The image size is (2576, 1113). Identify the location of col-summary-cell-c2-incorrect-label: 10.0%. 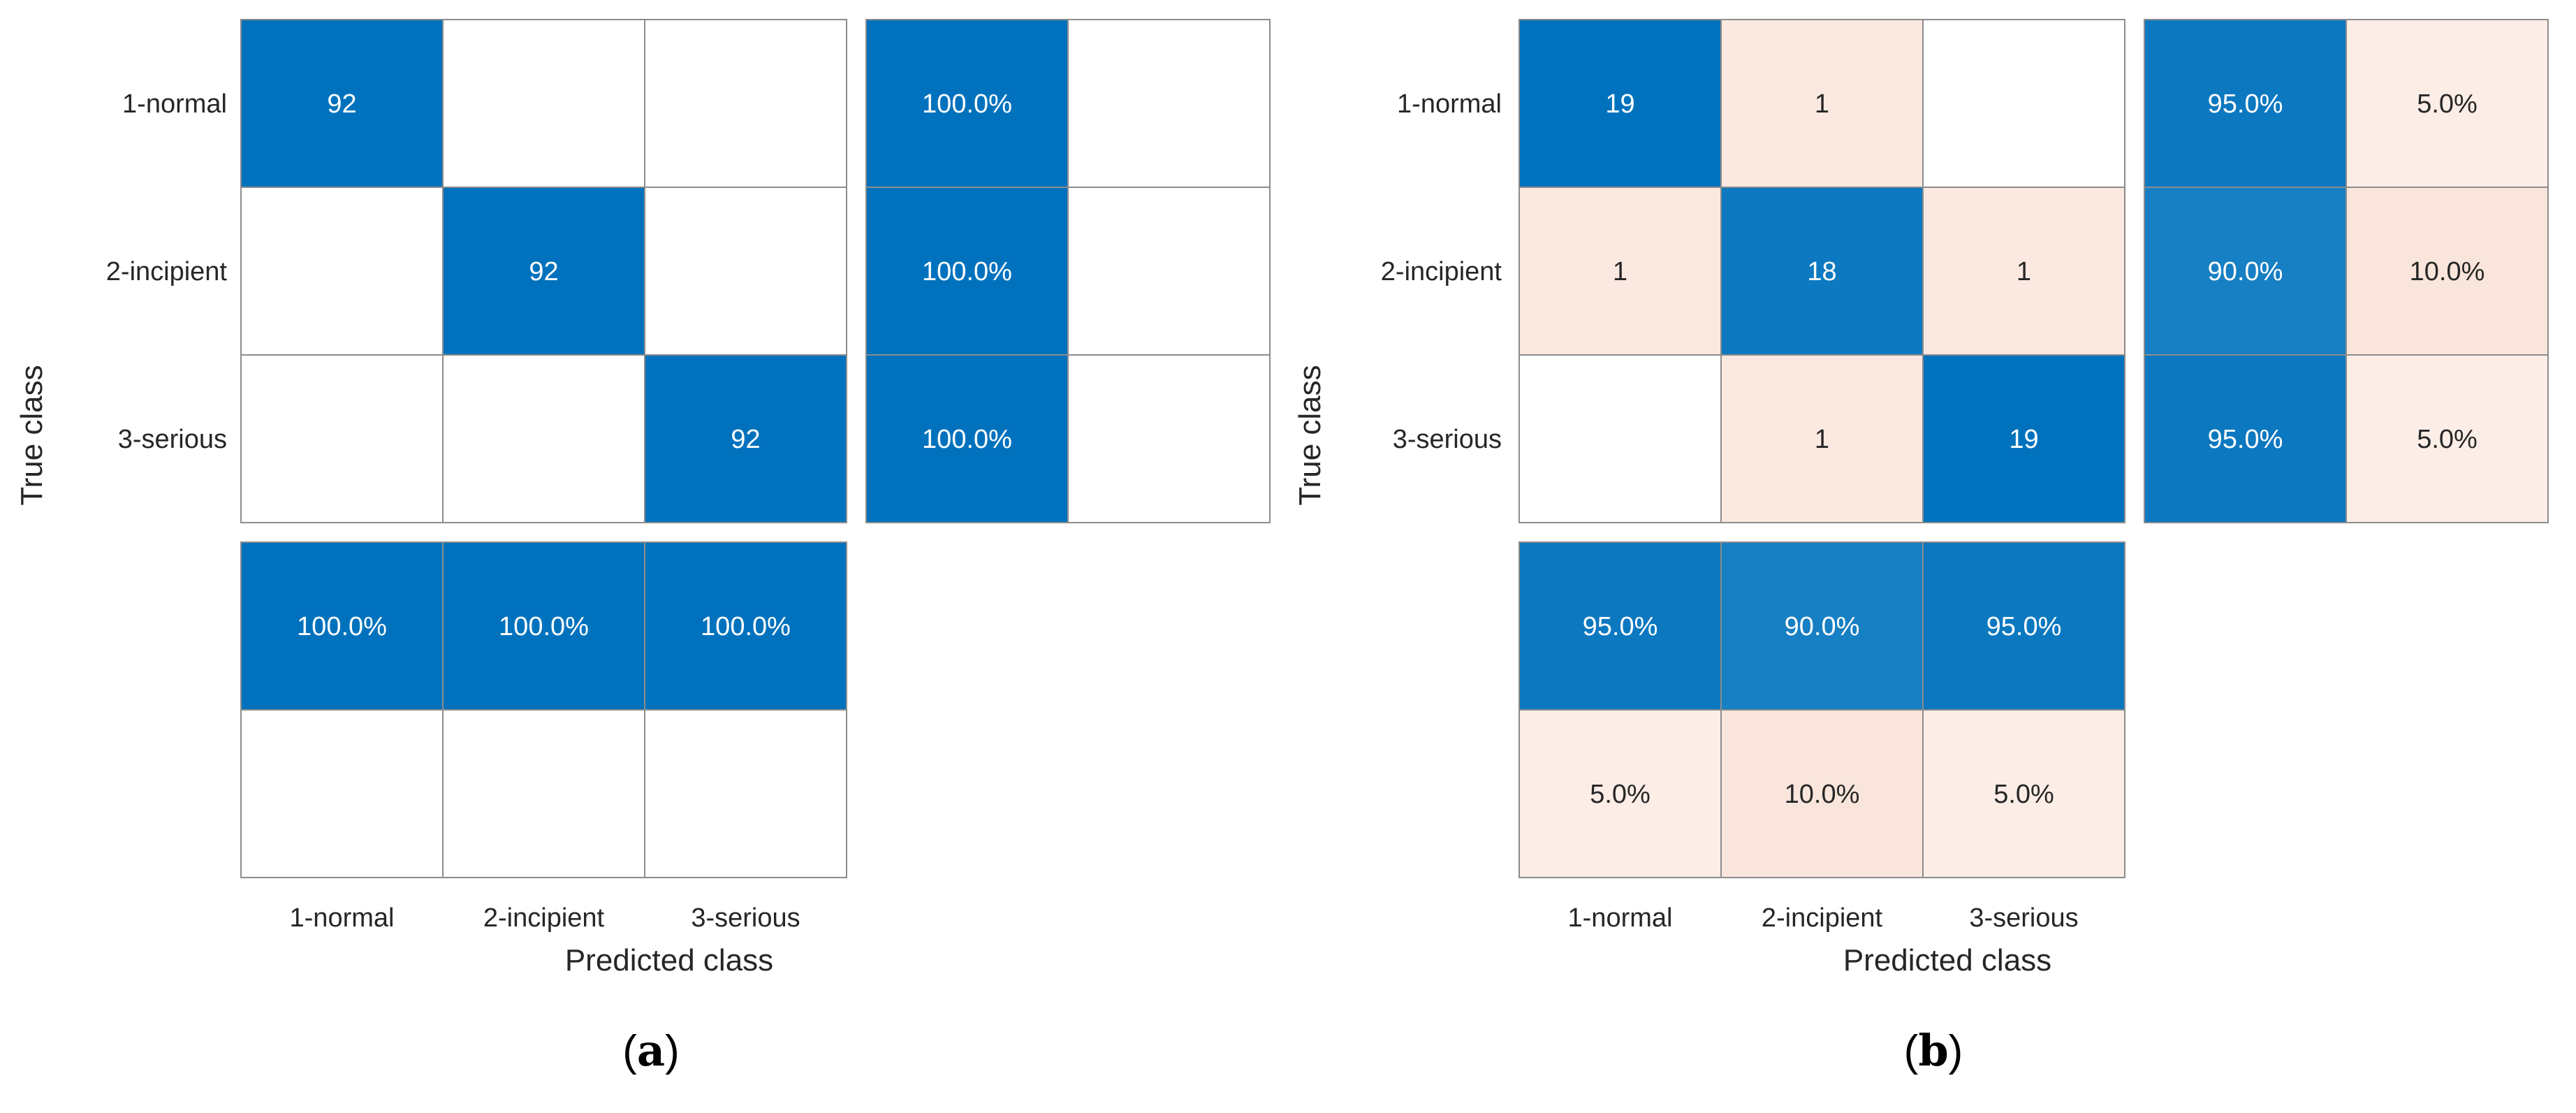
(1822, 794).